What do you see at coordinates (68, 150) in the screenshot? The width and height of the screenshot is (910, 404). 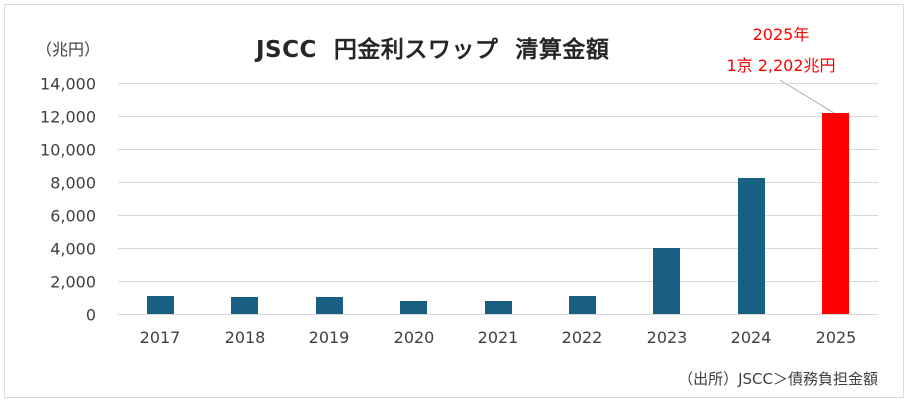 I see `y-tick-label: 10,000` at bounding box center [68, 150].